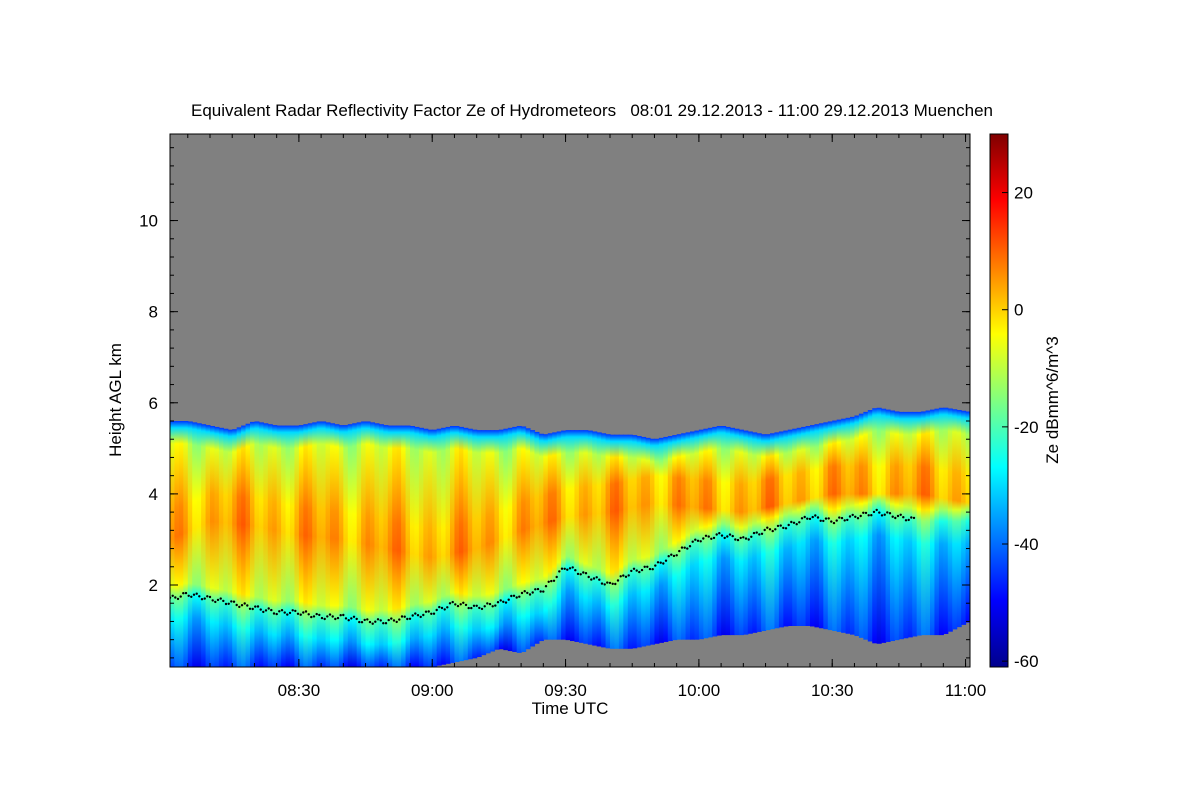  What do you see at coordinates (1026, 427) in the screenshot?
I see `colorbar-tick-label: -20` at bounding box center [1026, 427].